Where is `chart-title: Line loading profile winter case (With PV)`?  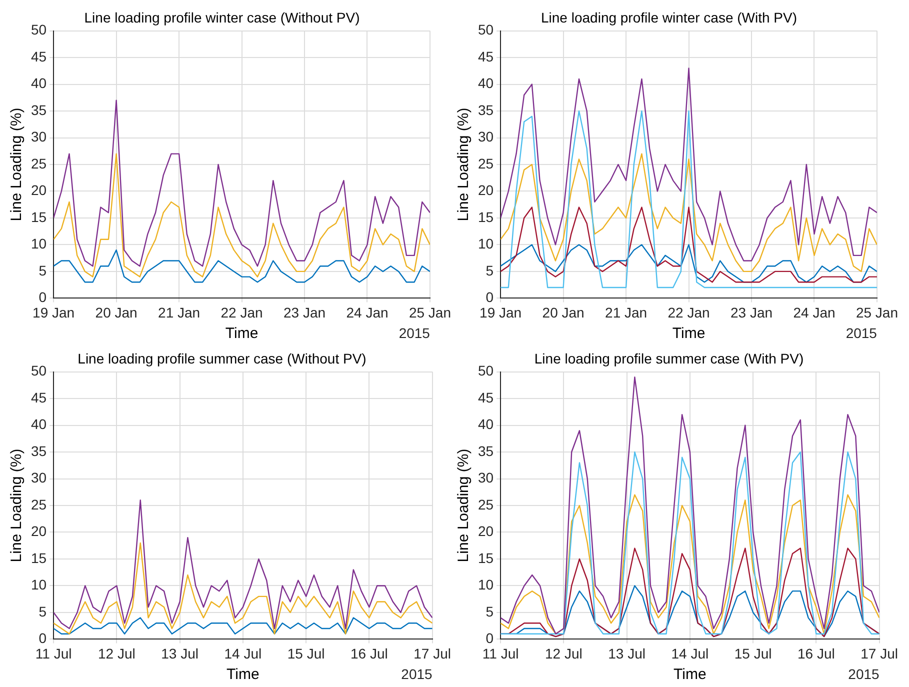
chart-title: Line loading profile winter case (With PV) is located at coordinates (669, 17).